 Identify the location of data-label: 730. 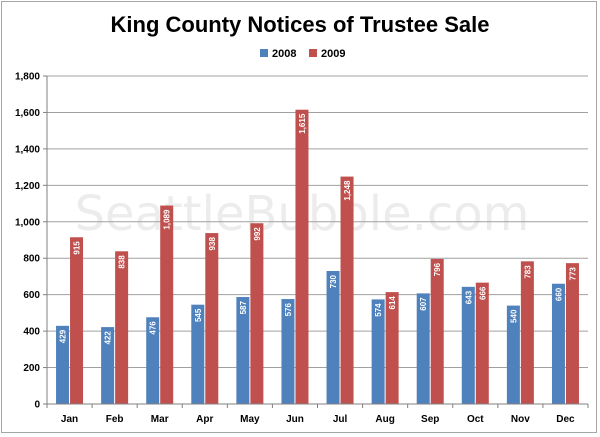
(333, 281).